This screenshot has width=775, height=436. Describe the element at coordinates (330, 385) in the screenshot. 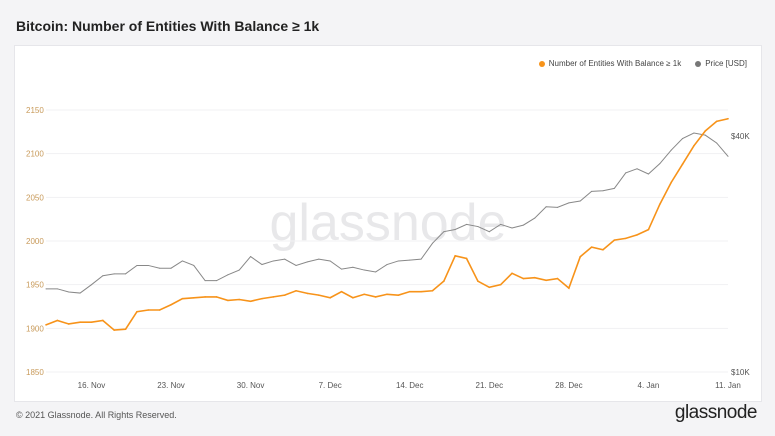

I see `x-tick-label: 7. Dec` at that location.